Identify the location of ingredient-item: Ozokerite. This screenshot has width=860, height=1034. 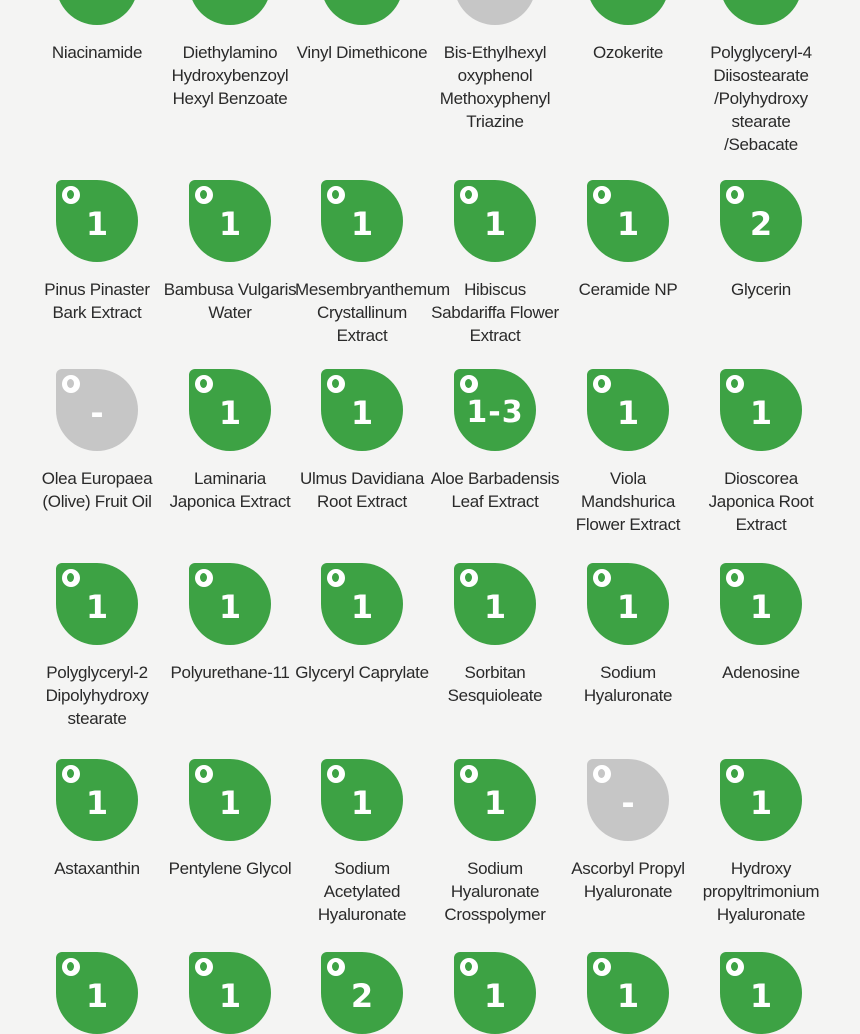
(628, 32).